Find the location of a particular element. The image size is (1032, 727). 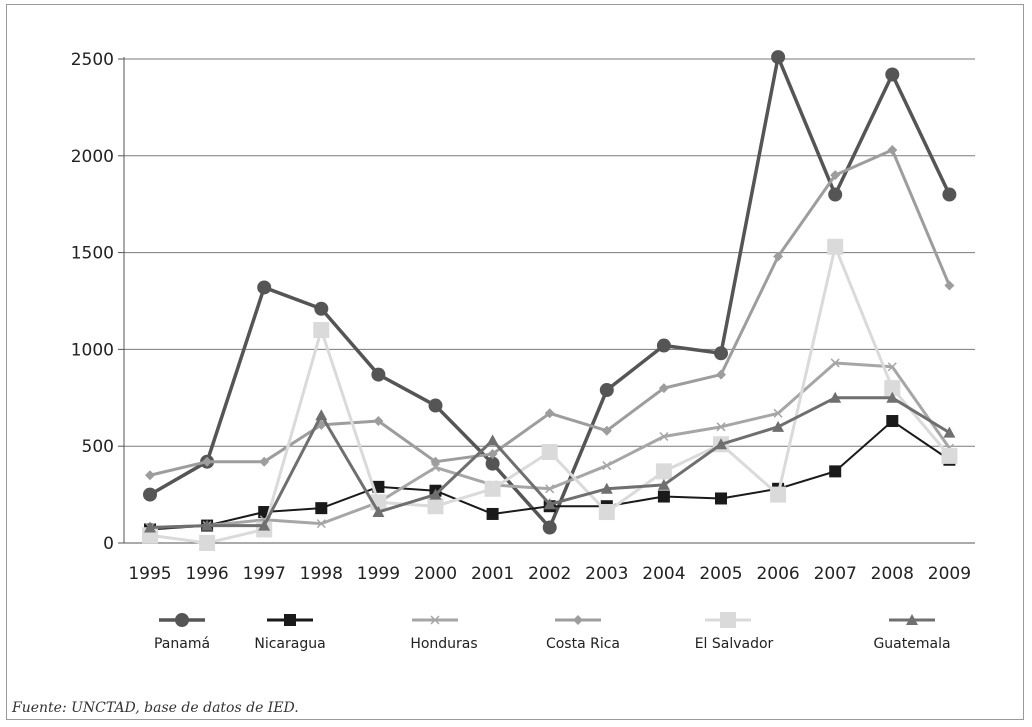

y-tick-label: 2000 is located at coordinates (92, 157).